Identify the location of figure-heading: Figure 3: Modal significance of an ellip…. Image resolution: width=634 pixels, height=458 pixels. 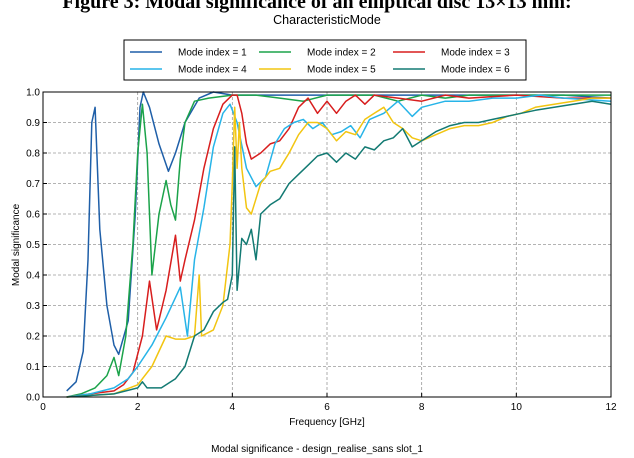
(317, 6).